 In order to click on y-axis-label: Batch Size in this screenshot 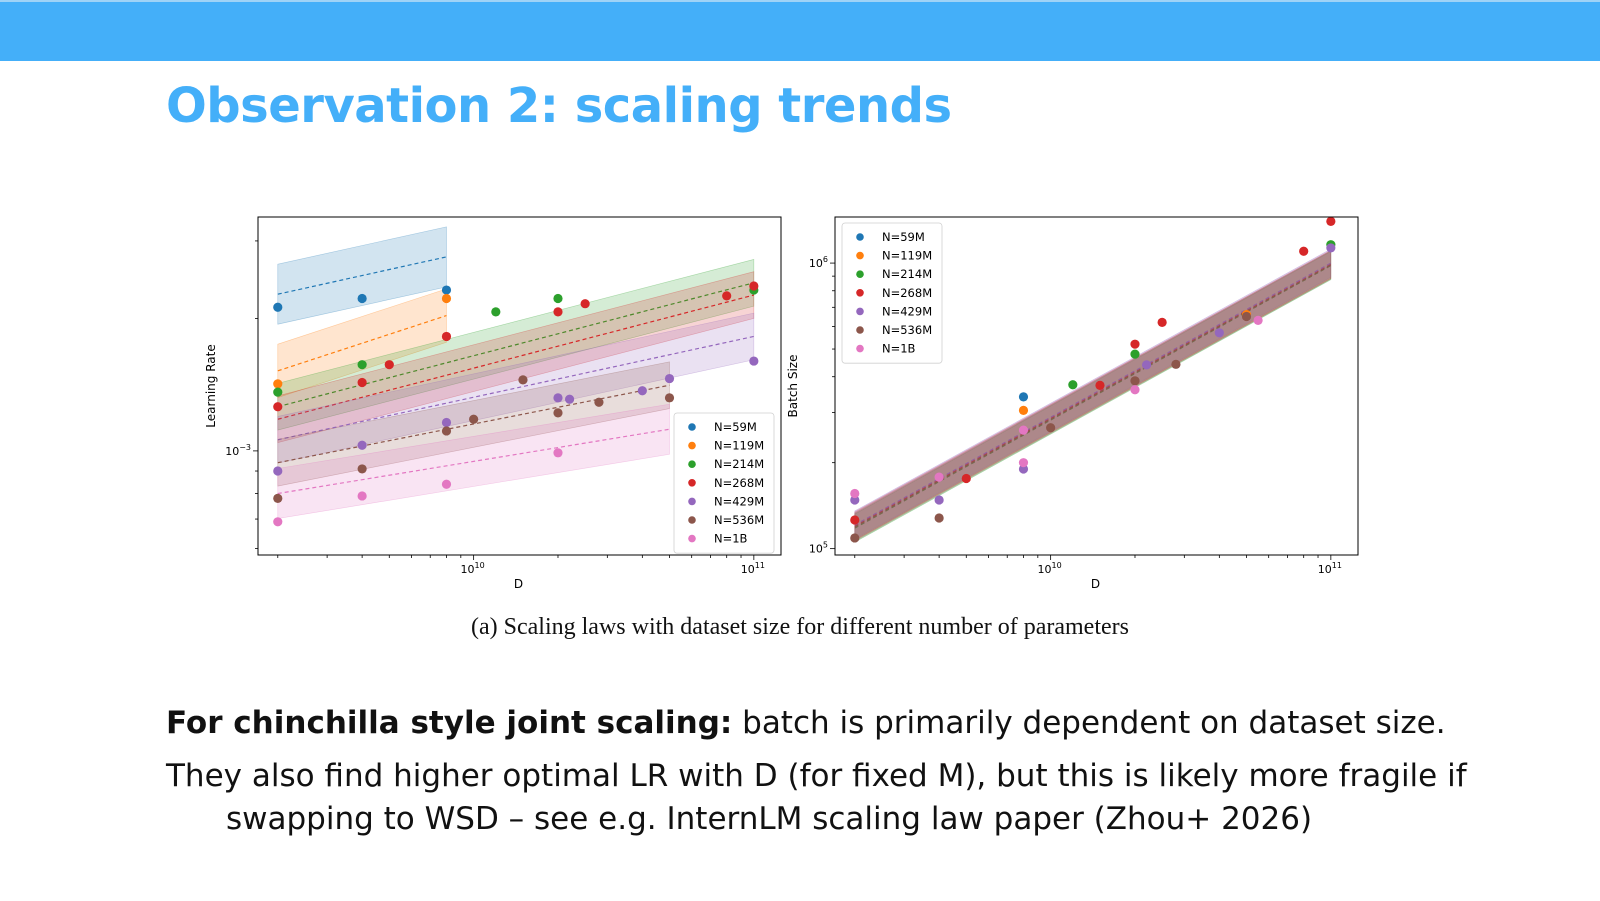, I will do `click(793, 386)`.